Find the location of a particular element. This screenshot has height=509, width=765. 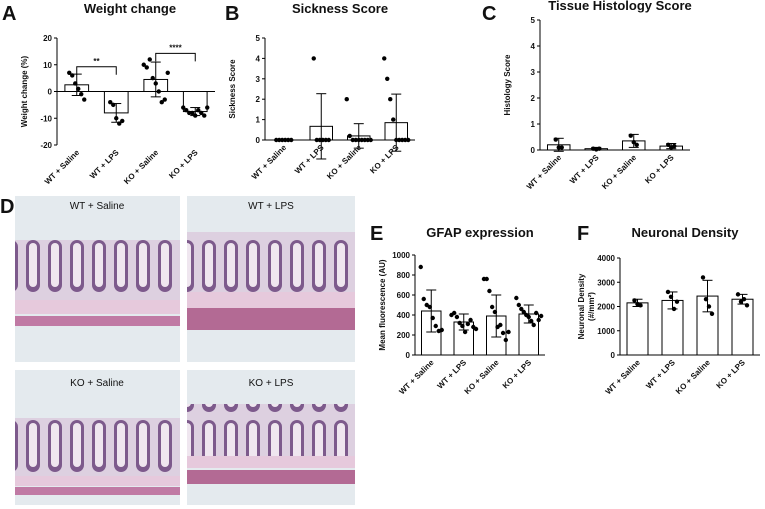

y-tick-label: 600 is located at coordinates (404, 295).